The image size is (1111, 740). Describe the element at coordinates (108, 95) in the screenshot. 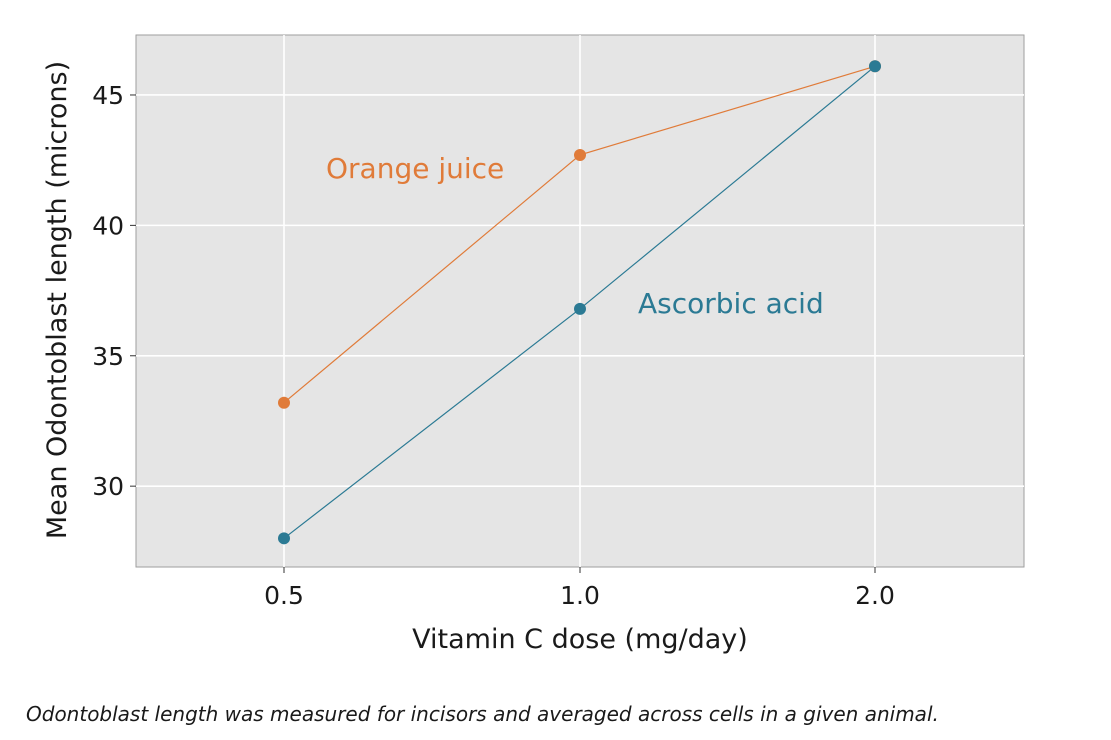

I see `y-tick-label: 45` at that location.